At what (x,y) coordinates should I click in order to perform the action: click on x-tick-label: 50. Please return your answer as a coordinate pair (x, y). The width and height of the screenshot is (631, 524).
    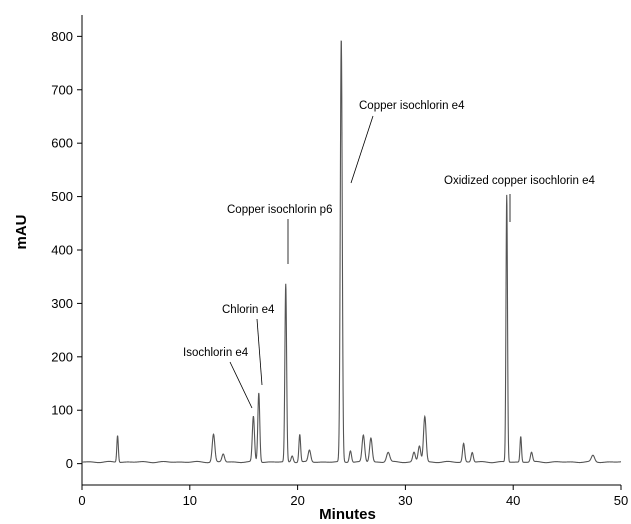
    Looking at the image, I should click on (621, 500).